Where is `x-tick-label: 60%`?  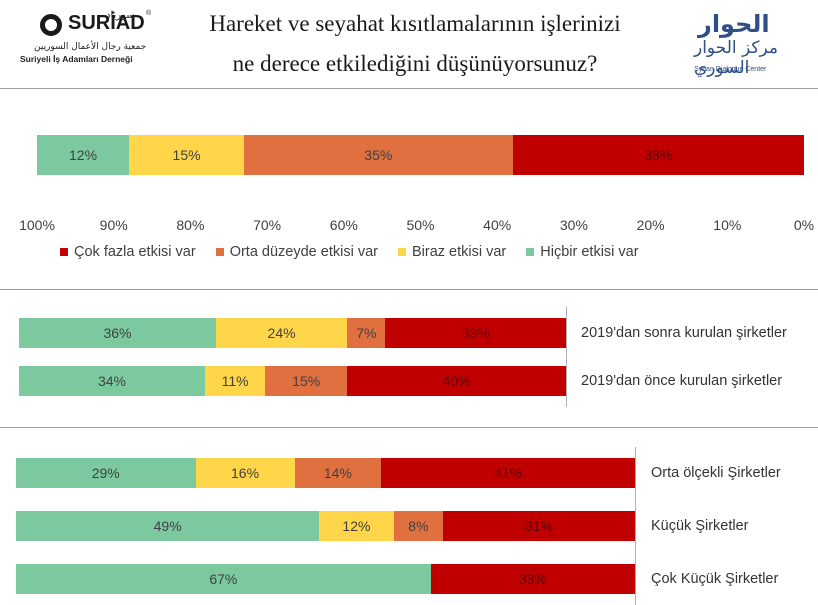 x-tick-label: 60% is located at coordinates (343, 225).